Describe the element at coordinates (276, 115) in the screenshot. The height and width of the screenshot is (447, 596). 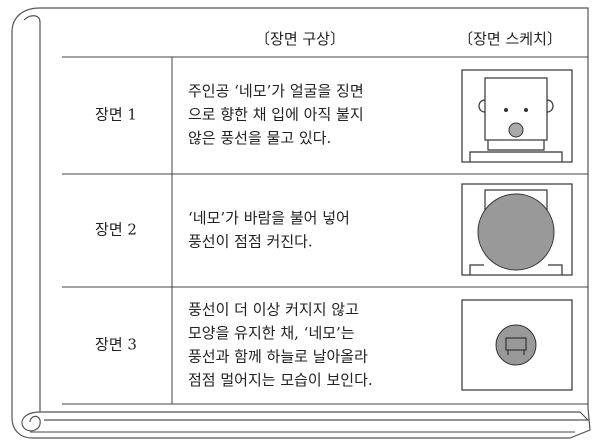
I see `scene-description: 으로 향한 채 입에 아직 불지` at that location.